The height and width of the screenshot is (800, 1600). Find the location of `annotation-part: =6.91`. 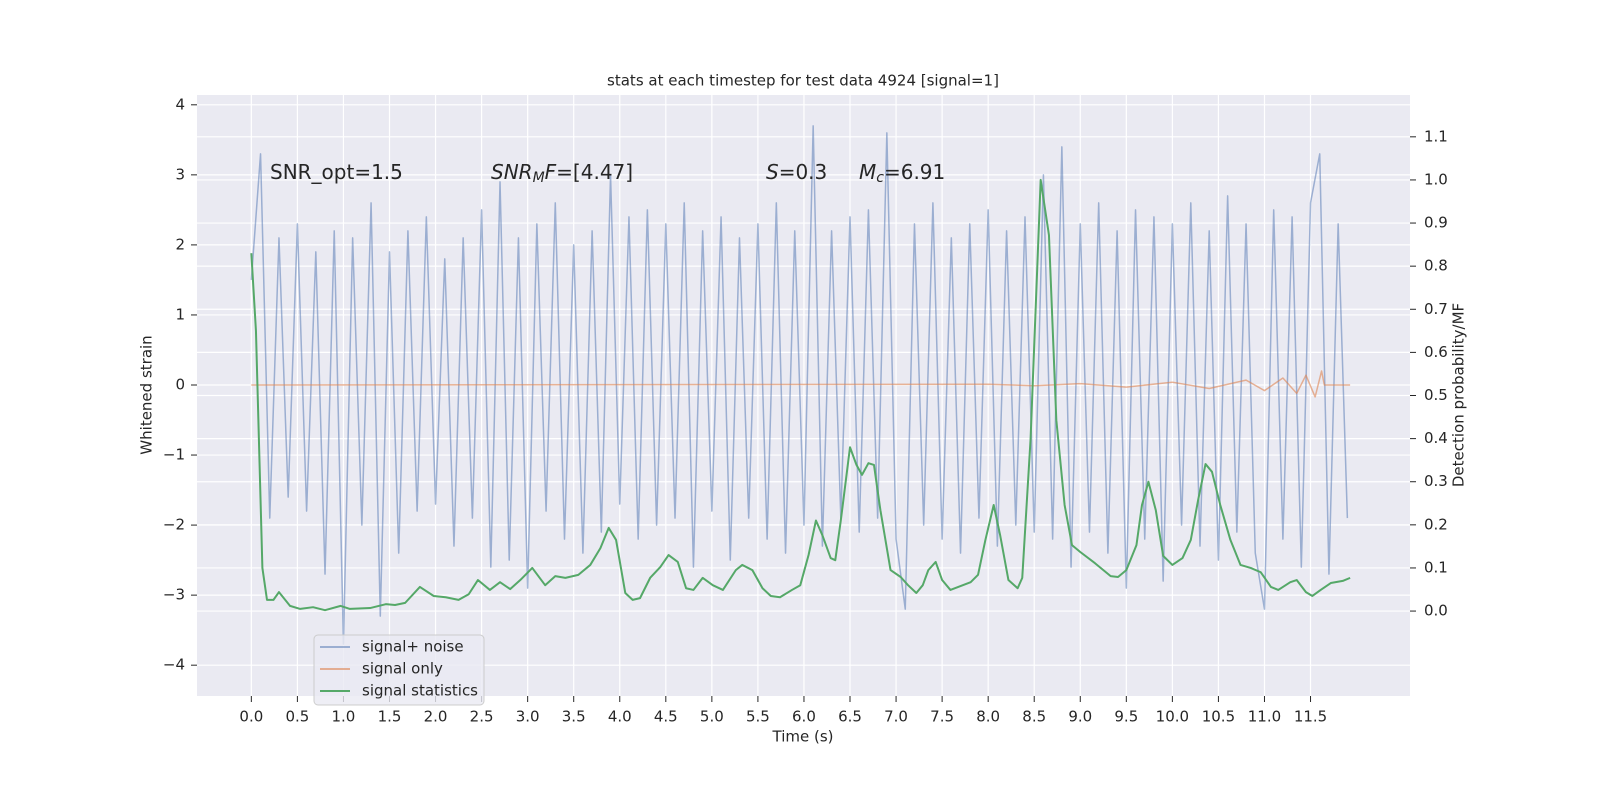

annotation-part: =6.91 is located at coordinates (914, 172).